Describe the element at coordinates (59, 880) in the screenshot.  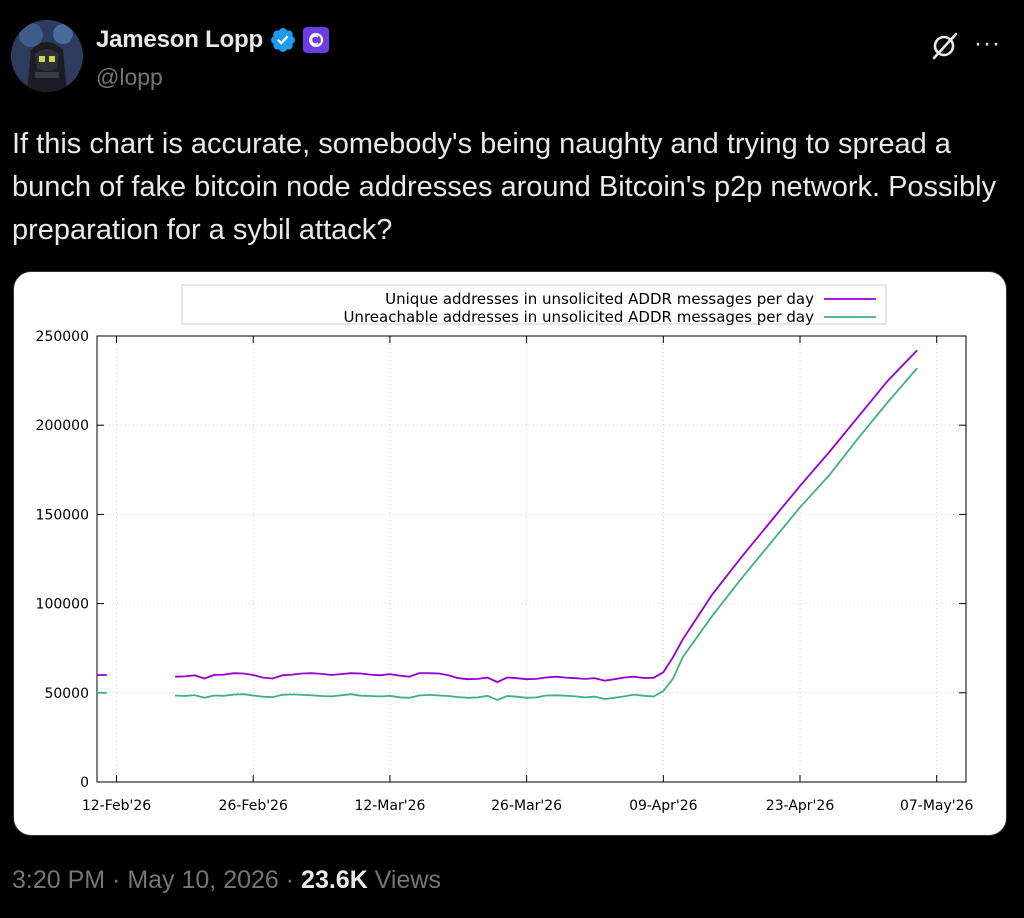
I see `post-time: 3:20 PM` at that location.